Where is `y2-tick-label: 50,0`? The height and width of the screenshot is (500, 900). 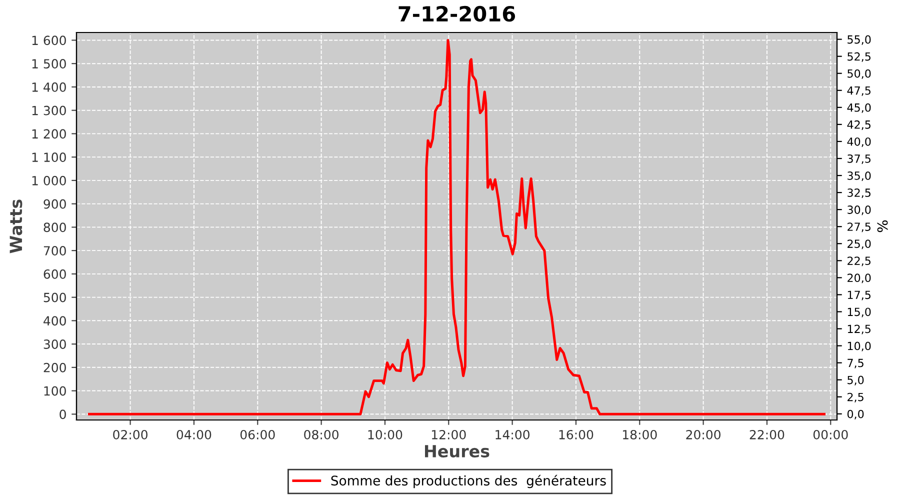
y2-tick-label: 50,0 is located at coordinates (859, 74).